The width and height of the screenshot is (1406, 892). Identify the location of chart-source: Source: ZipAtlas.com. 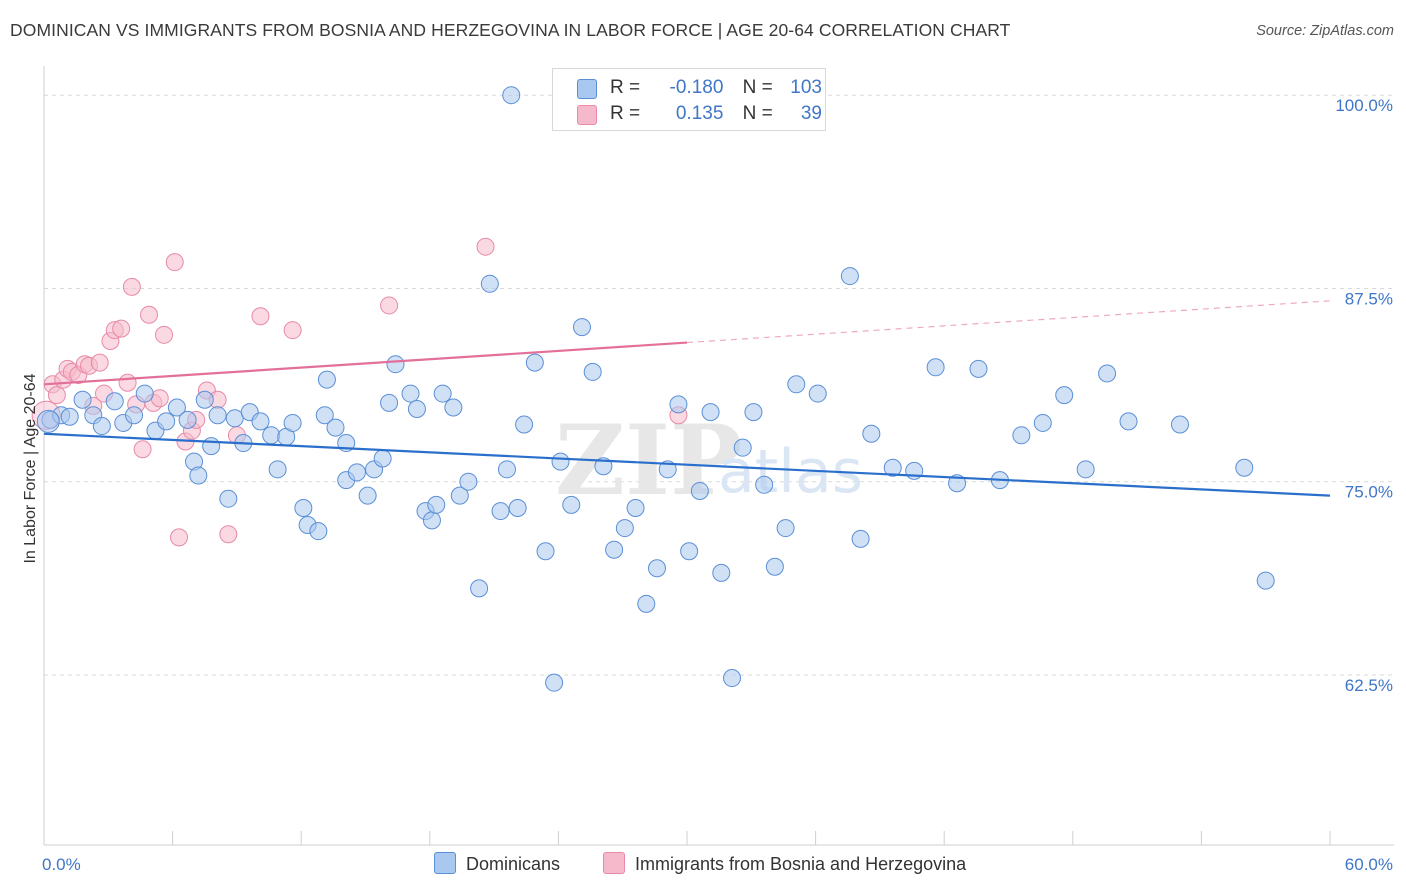
(1325, 31).